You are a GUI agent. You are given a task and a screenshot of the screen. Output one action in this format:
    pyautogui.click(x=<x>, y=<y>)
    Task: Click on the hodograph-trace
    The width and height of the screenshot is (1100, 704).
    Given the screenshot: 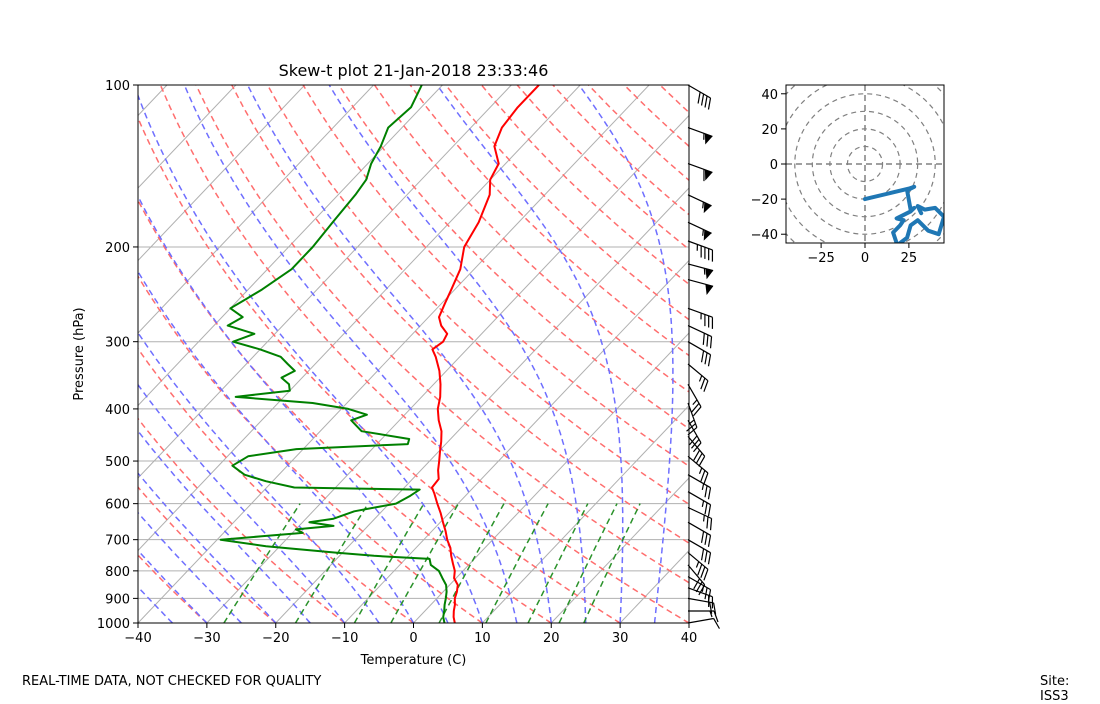 What is the action you would take?
    pyautogui.click(x=904, y=222)
    